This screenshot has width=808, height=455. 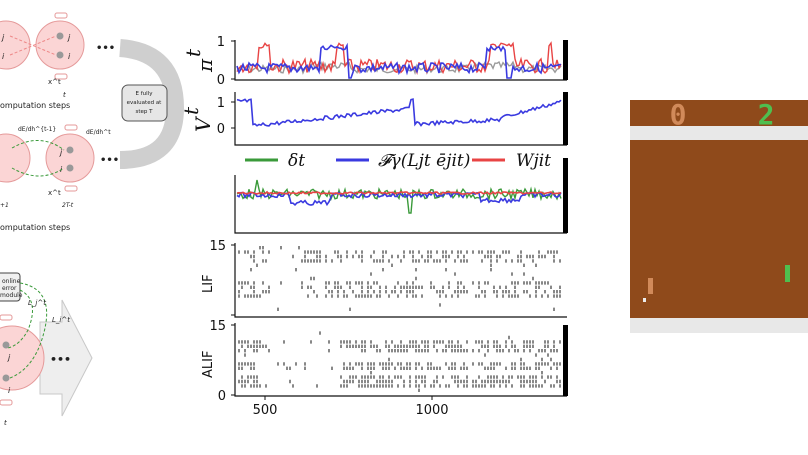 What do you see at coordinates (38, 158) in the screenshot?
I see `gradient-flow` at bounding box center [38, 158].